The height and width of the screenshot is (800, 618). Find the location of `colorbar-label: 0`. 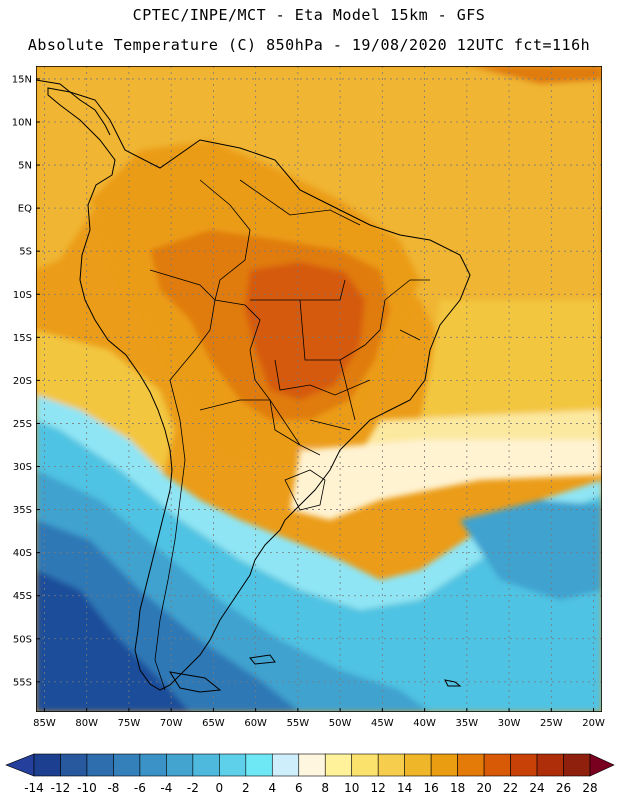

colorbar-label: 0 is located at coordinates (220, 788).